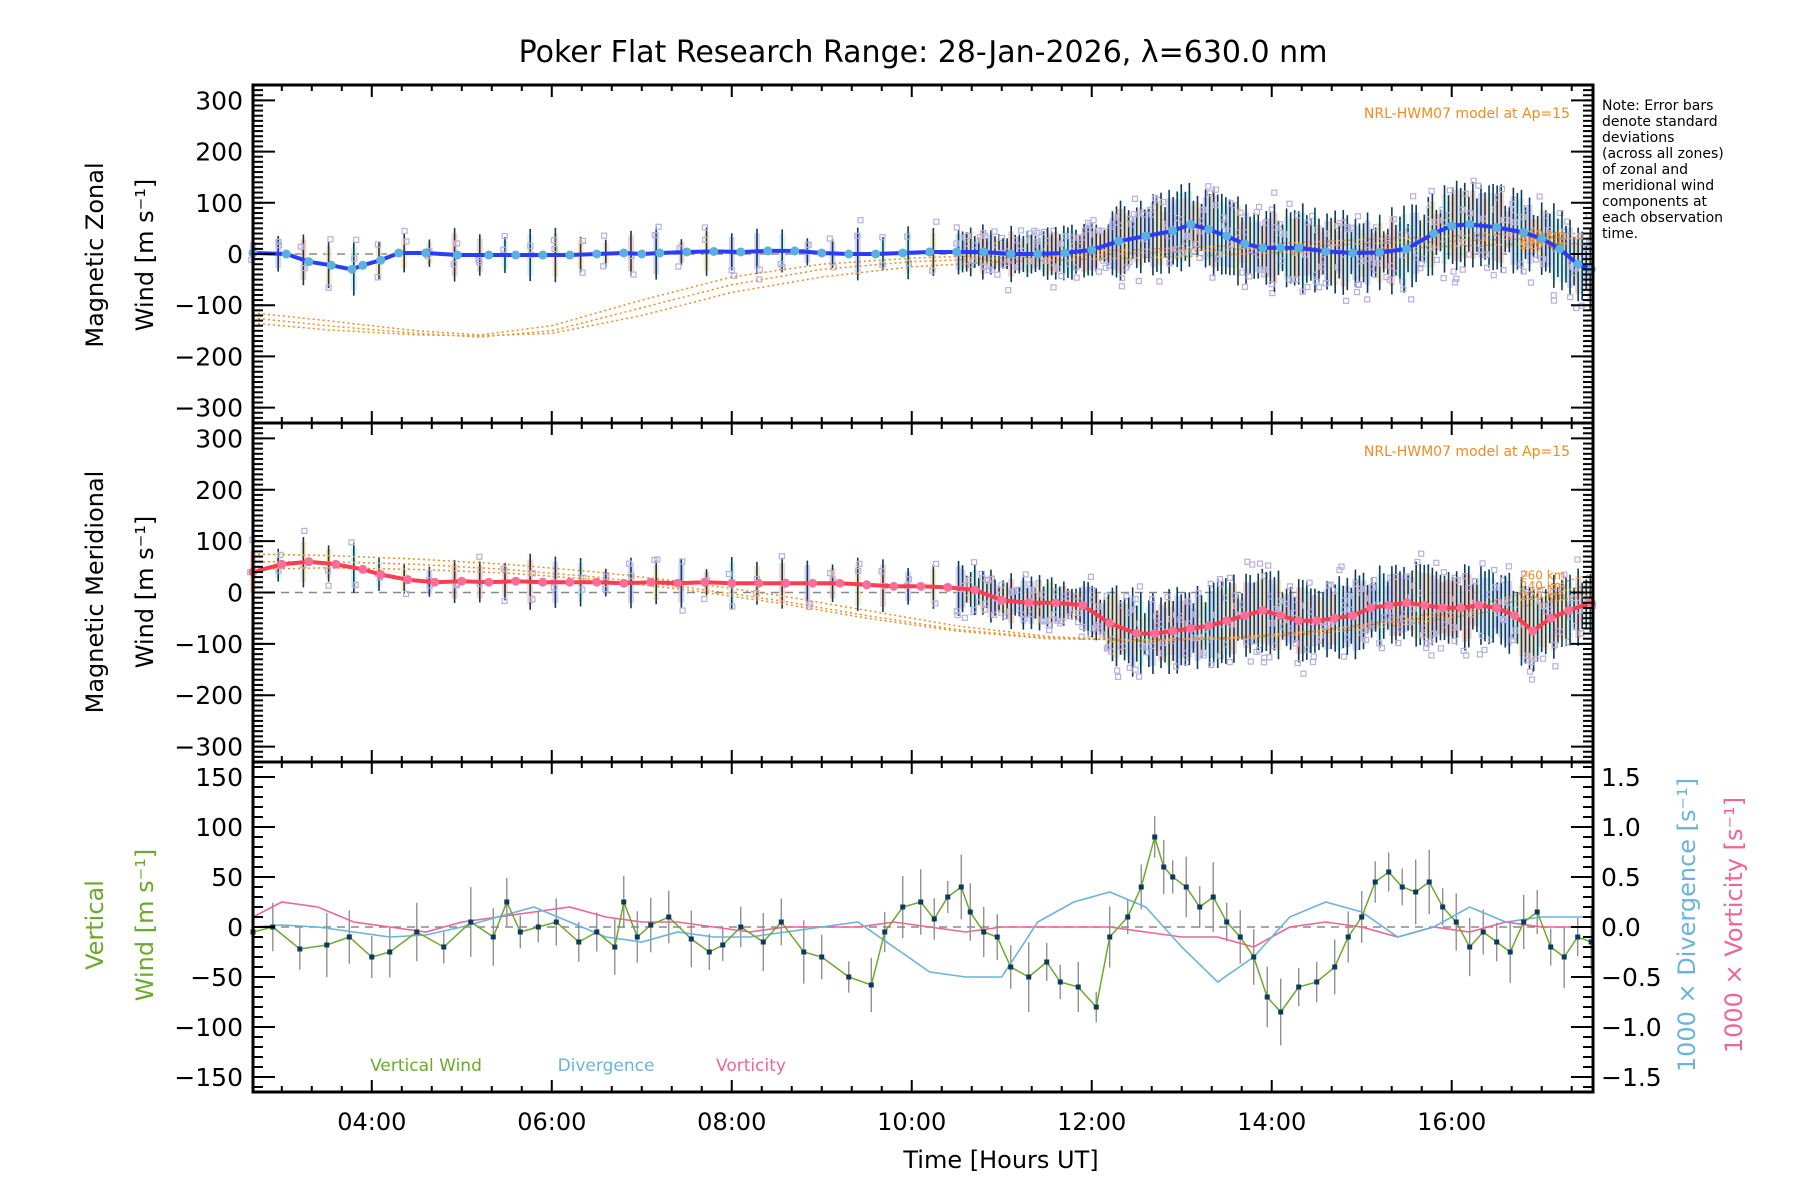 This screenshot has width=1800, height=1200. What do you see at coordinates (922, 924) in the screenshot?
I see `vorticity-line` at bounding box center [922, 924].